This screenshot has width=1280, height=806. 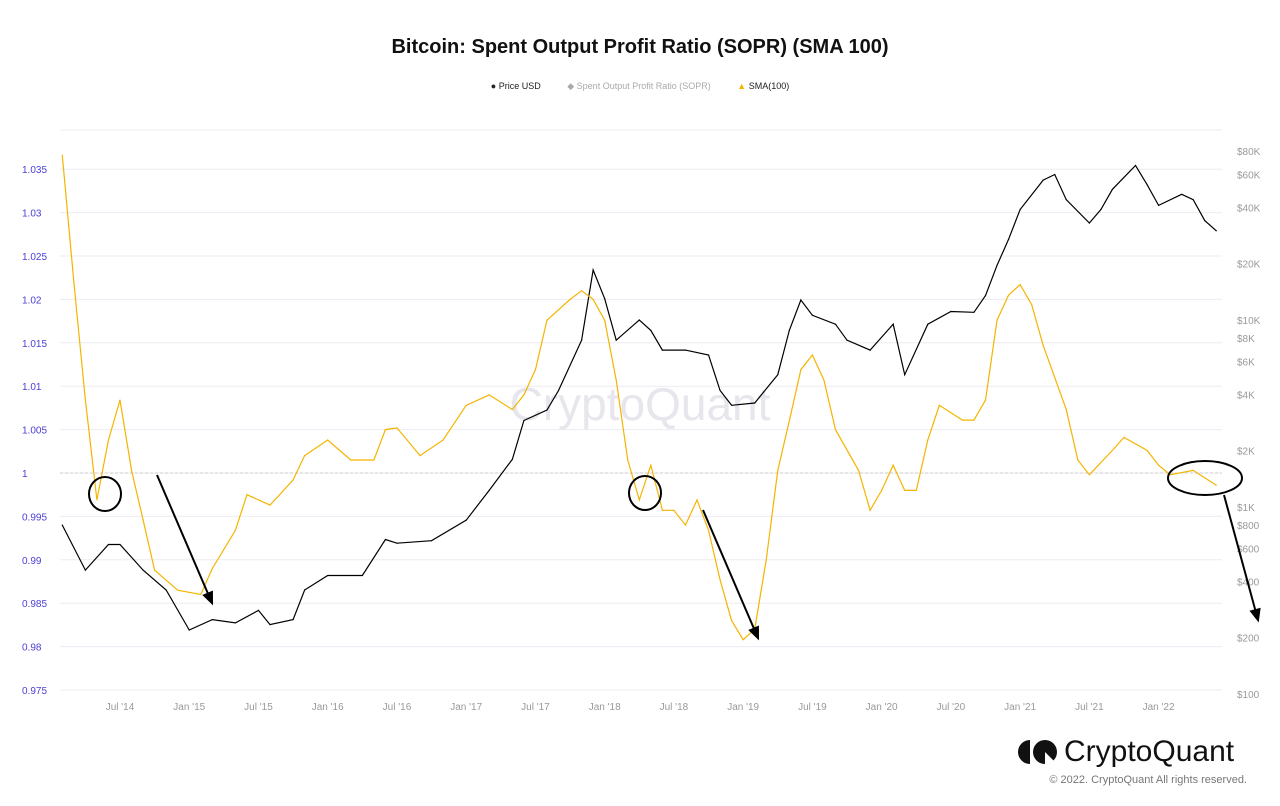 What do you see at coordinates (34, 517) in the screenshot?
I see `left-tick-label: 0.995` at bounding box center [34, 517].